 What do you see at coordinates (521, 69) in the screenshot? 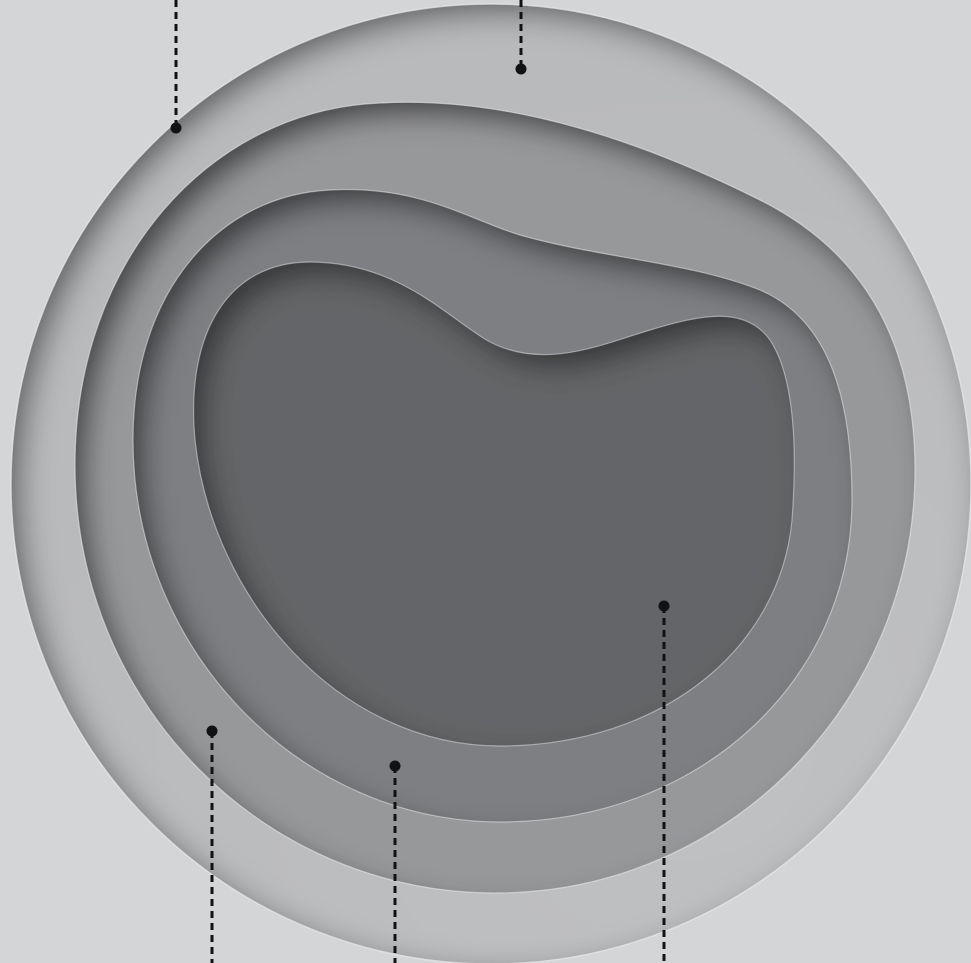
I see `callout-dot-top-center` at bounding box center [521, 69].